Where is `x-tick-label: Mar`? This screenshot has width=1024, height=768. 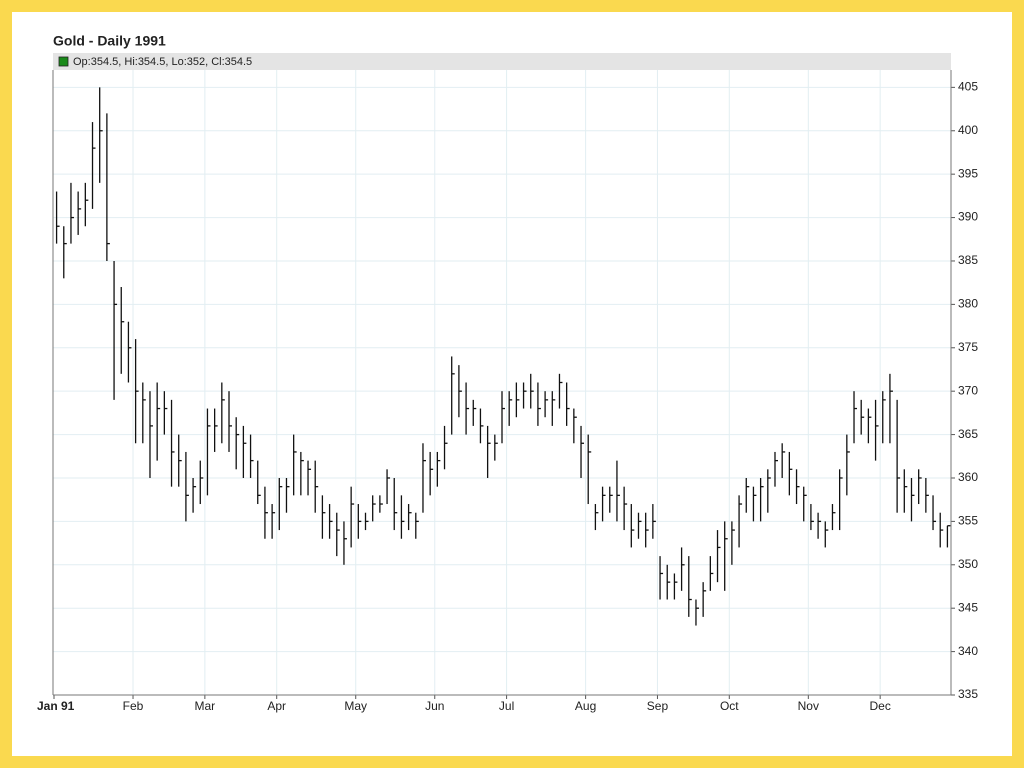 x-tick-label: Mar is located at coordinates (205, 706).